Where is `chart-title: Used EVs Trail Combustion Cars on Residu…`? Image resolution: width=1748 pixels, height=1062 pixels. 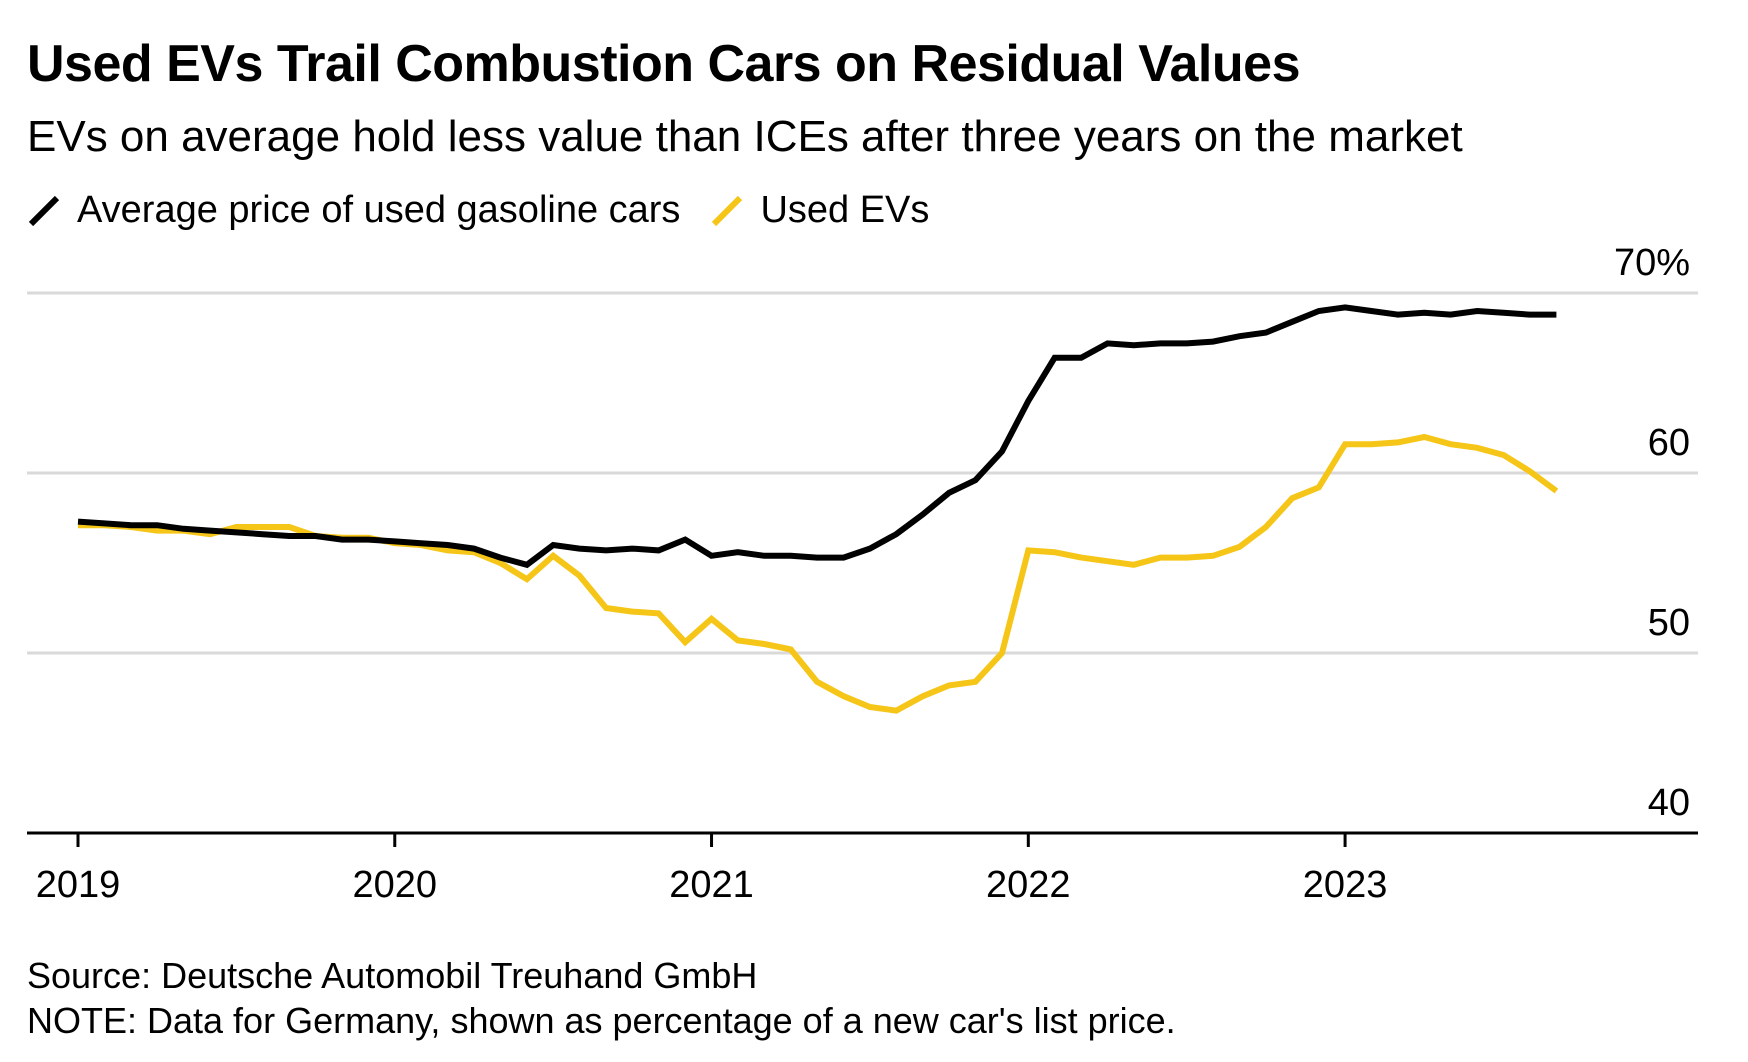
chart-title: Used EVs Trail Combustion Cars on Residu… is located at coordinates (664, 64).